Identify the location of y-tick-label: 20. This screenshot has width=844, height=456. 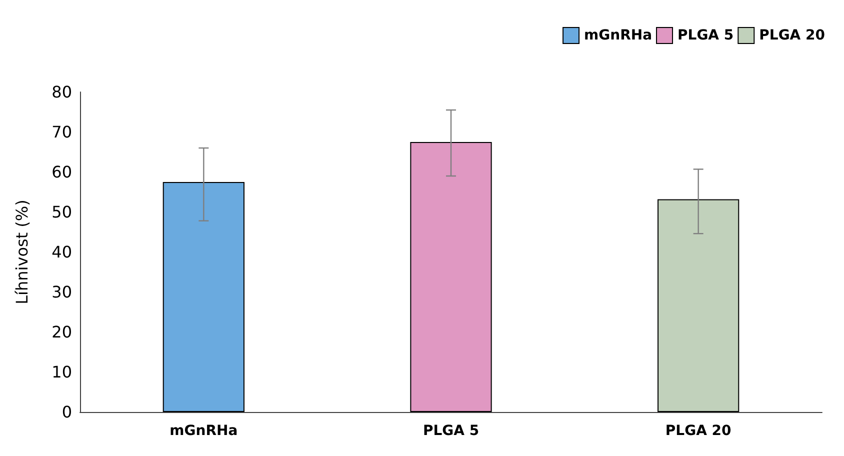
(62, 332).